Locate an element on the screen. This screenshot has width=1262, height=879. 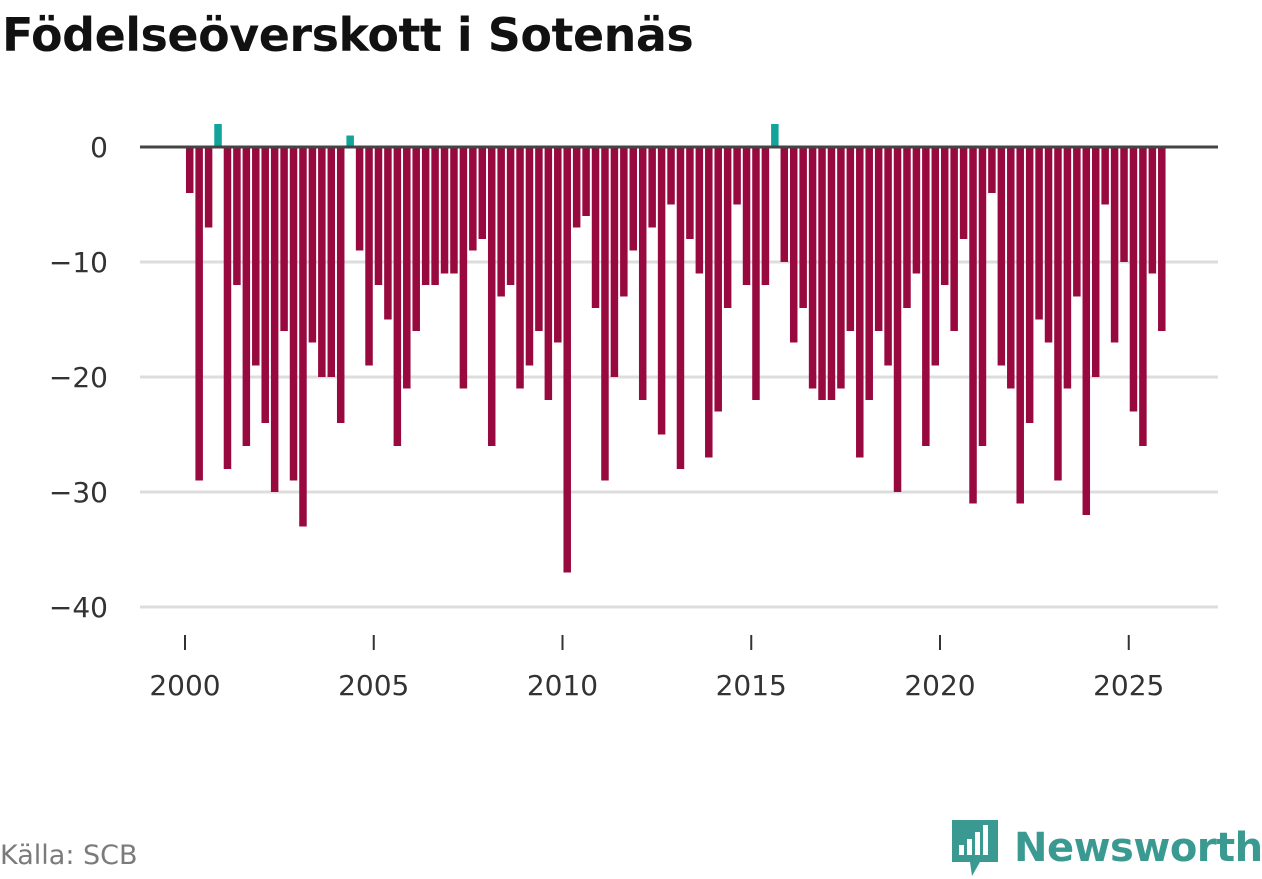
newsworthy-logo: Newsworthy is located at coordinates (1106, 848).